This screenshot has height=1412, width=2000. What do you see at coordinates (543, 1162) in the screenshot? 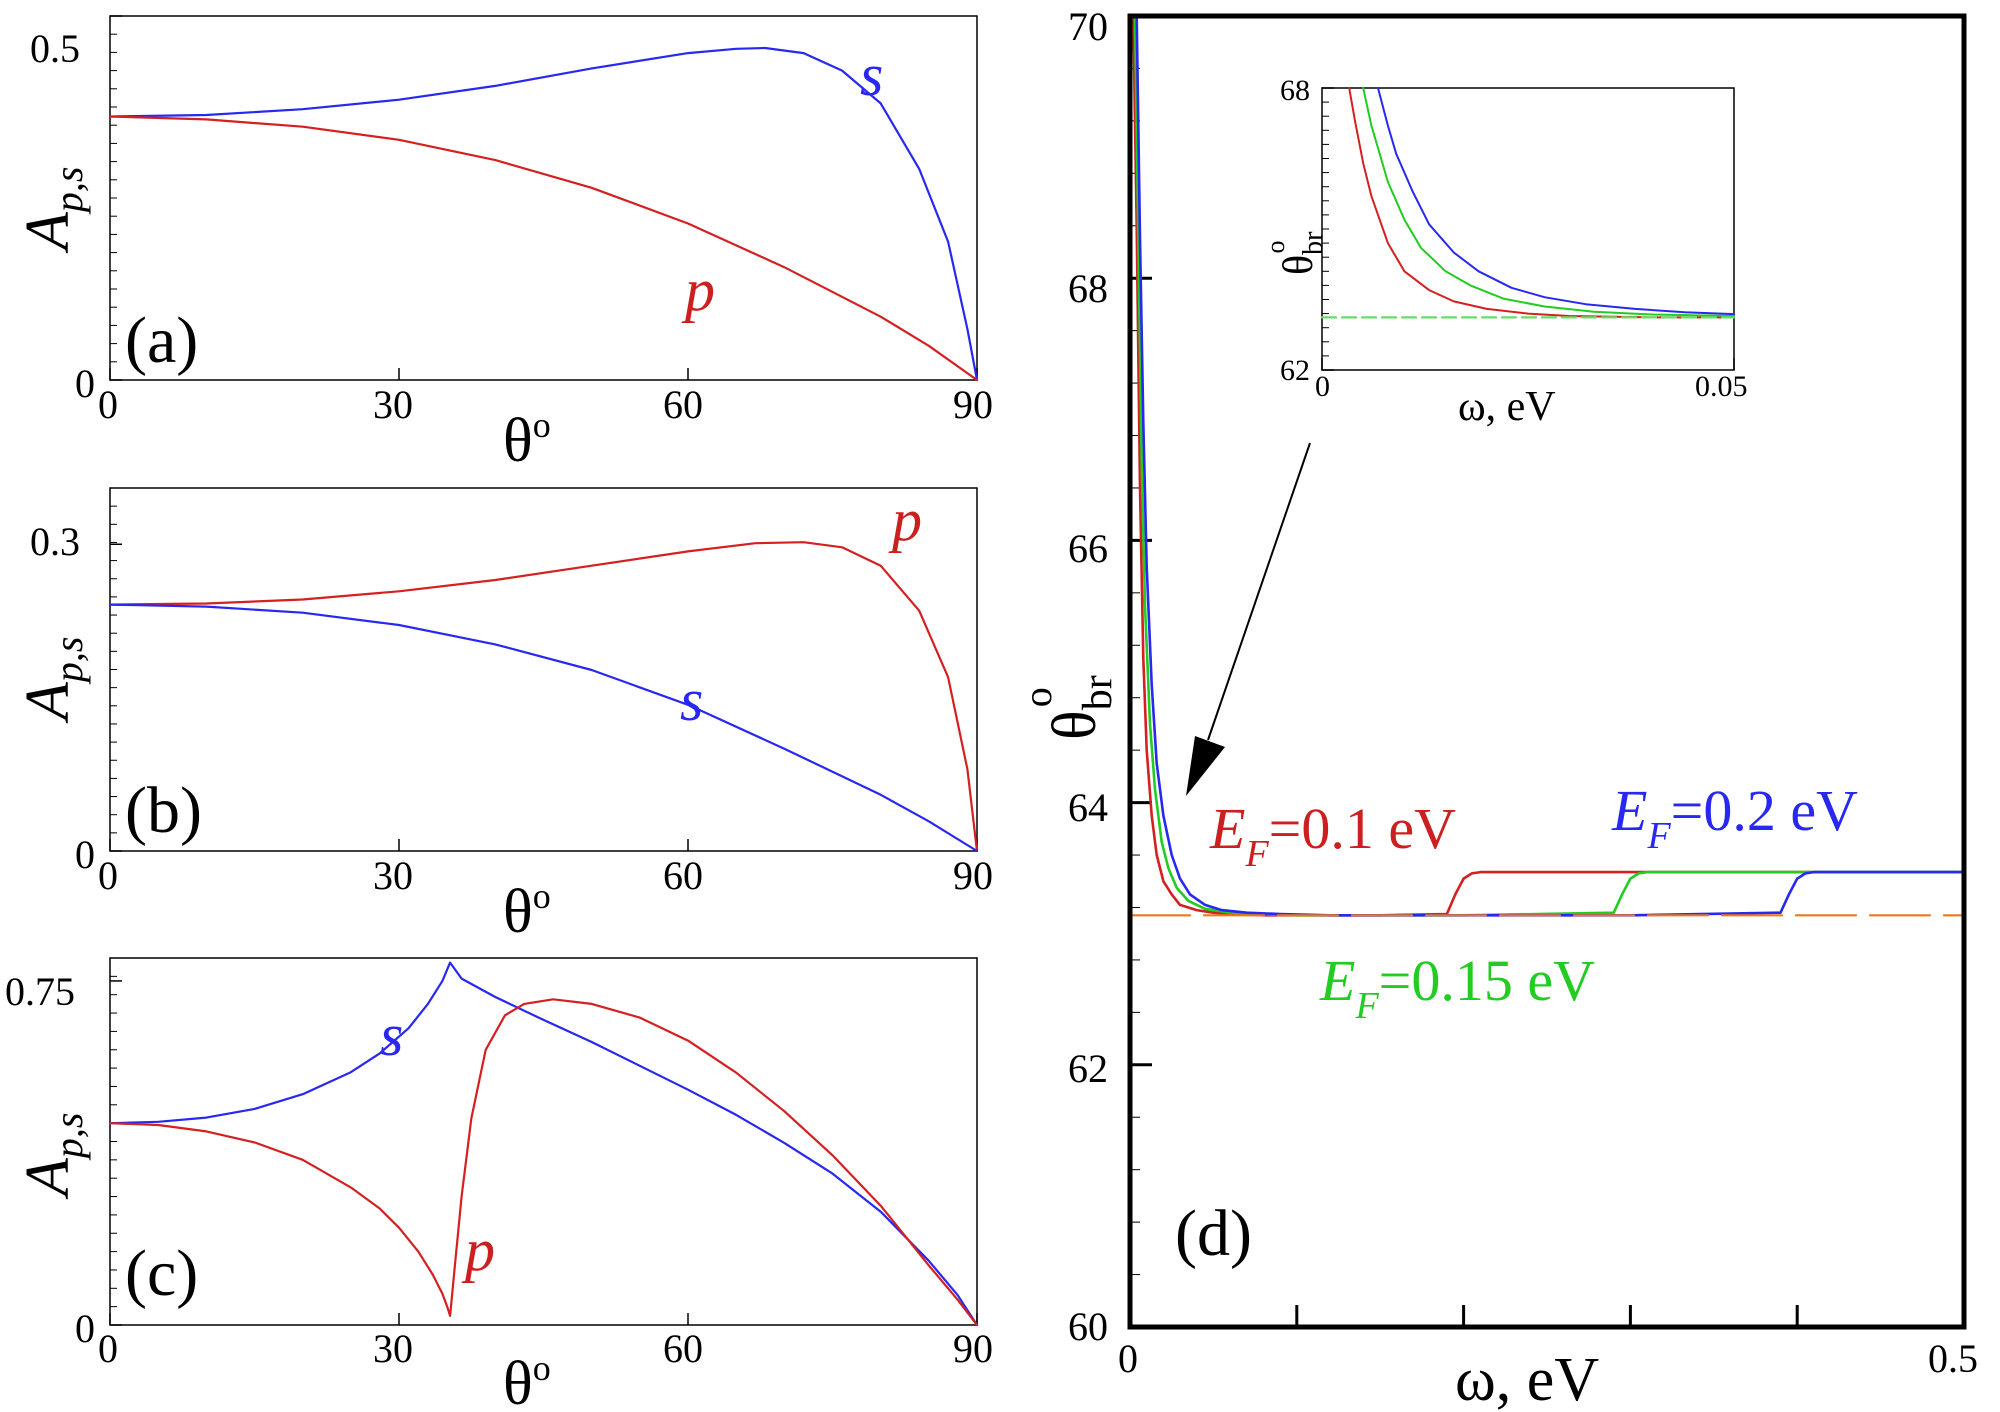
I see `panel-c-series-p` at bounding box center [543, 1162].